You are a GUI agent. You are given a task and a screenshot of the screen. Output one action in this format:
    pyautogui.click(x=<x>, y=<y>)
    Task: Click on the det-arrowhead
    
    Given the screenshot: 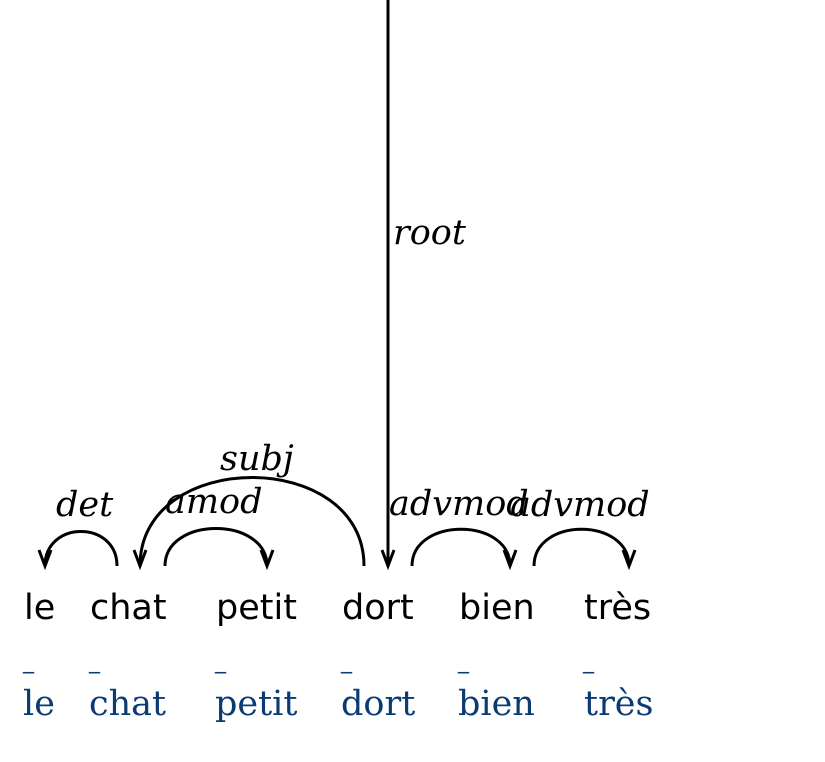 What is the action you would take?
    pyautogui.click(x=45, y=560)
    